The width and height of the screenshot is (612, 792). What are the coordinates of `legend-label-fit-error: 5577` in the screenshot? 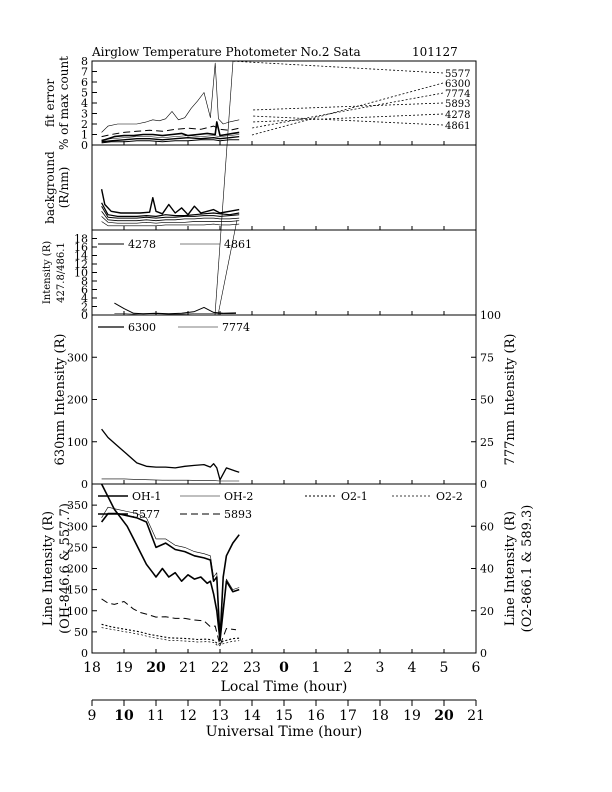 It's located at (457, 74).